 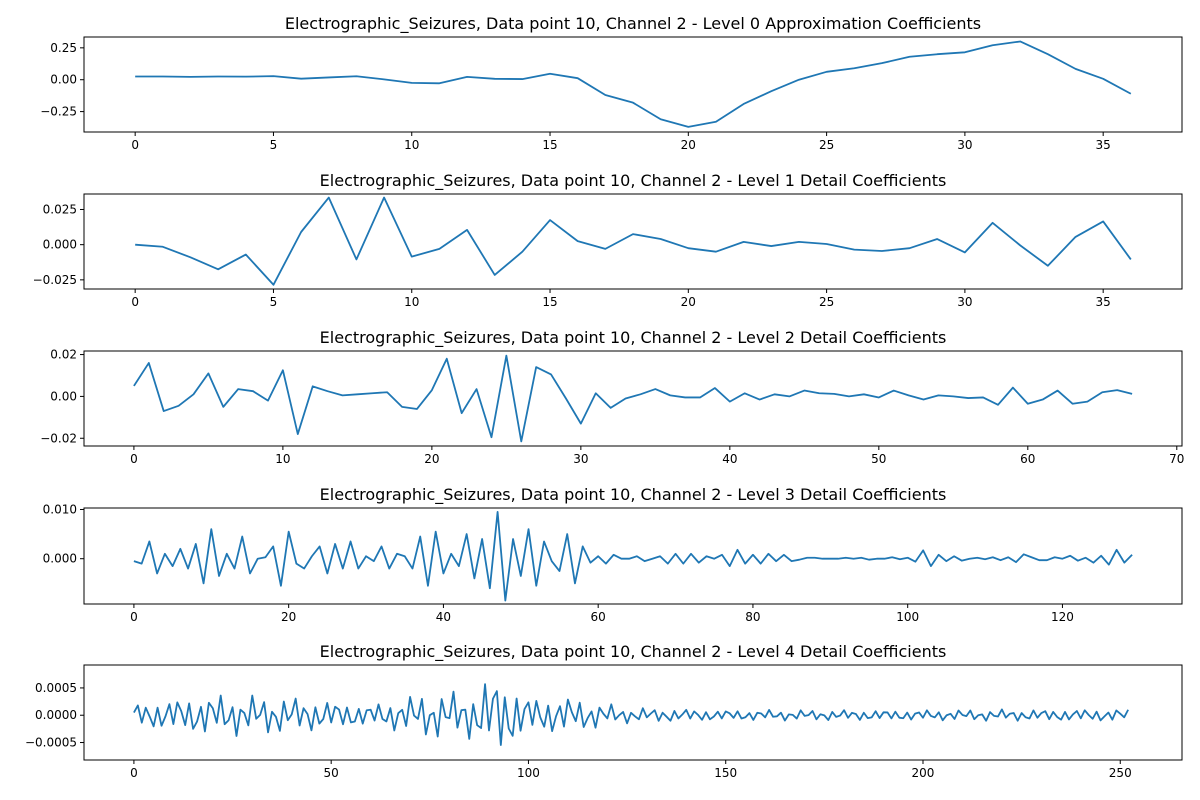 I want to click on x-tick-label: 150, so click(x=725, y=773).